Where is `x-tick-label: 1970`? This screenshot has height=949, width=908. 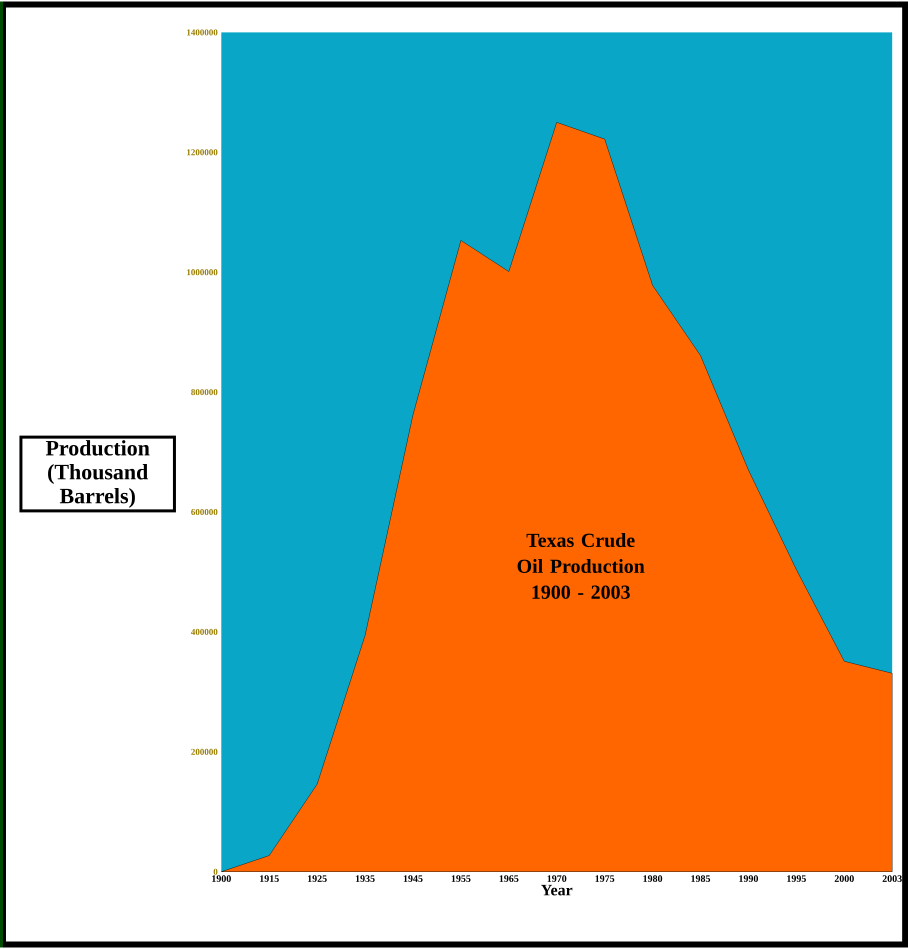 x-tick-label: 1970 is located at coordinates (557, 878).